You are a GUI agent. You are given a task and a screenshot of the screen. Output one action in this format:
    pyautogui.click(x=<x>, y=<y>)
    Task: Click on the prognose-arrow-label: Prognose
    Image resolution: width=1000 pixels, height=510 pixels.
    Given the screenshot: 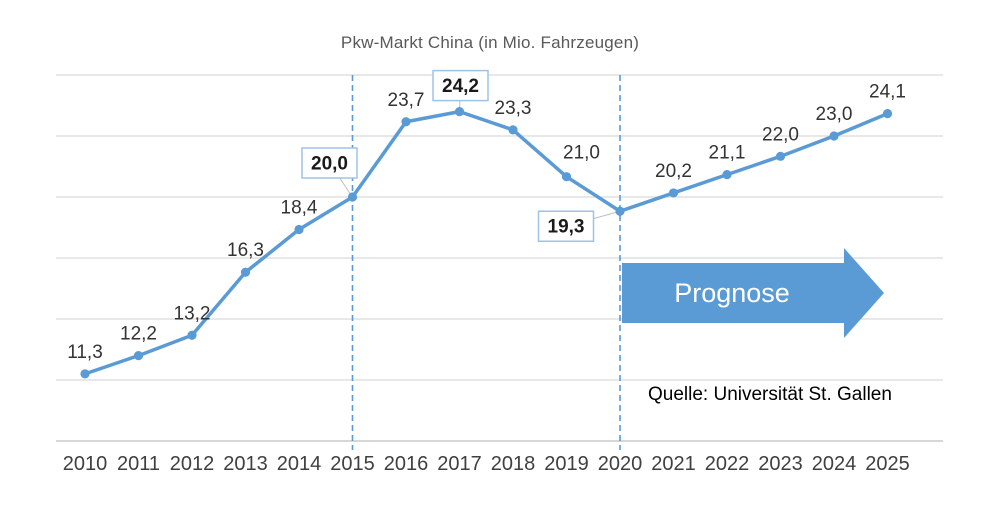 What is the action you would take?
    pyautogui.click(x=732, y=292)
    